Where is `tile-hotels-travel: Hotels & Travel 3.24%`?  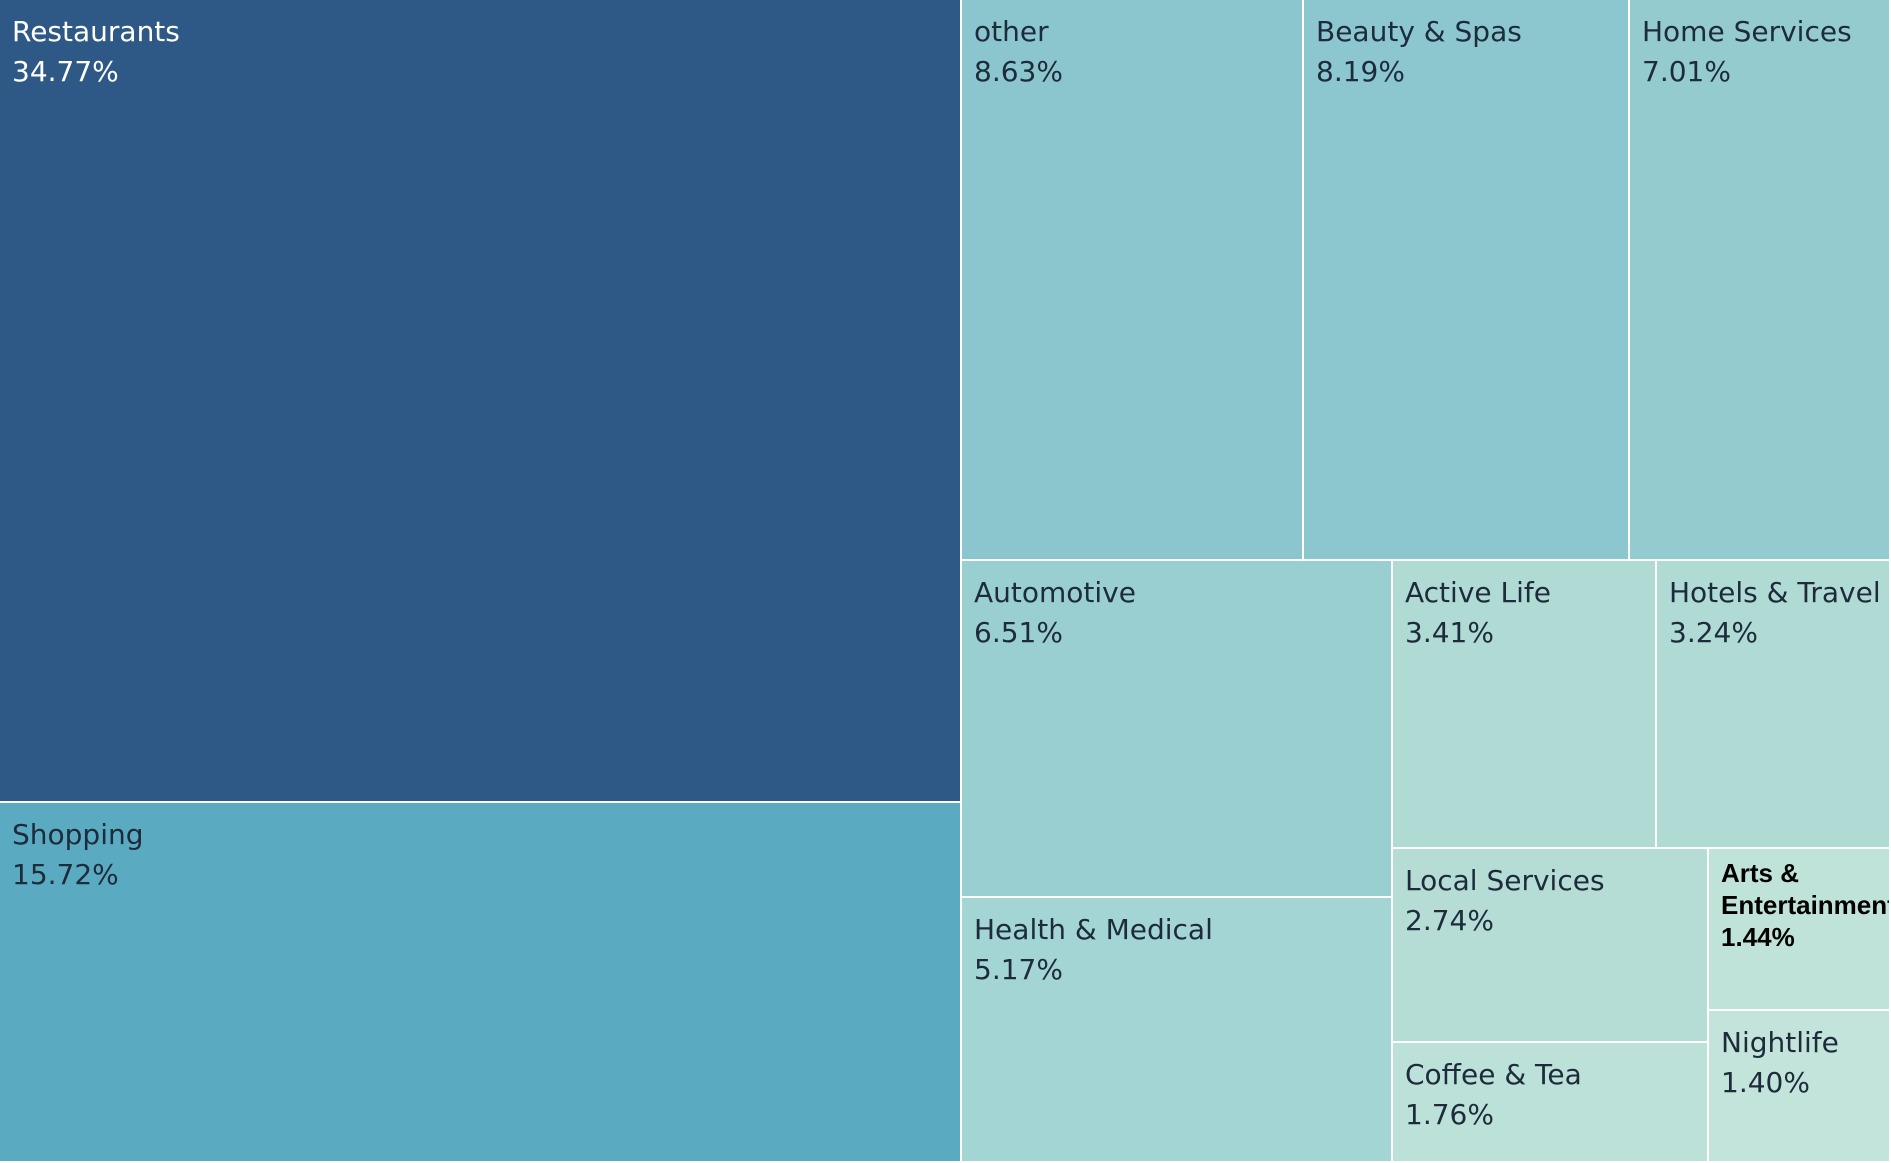 tile-hotels-travel: Hotels & Travel 3.24% is located at coordinates (1774, 705).